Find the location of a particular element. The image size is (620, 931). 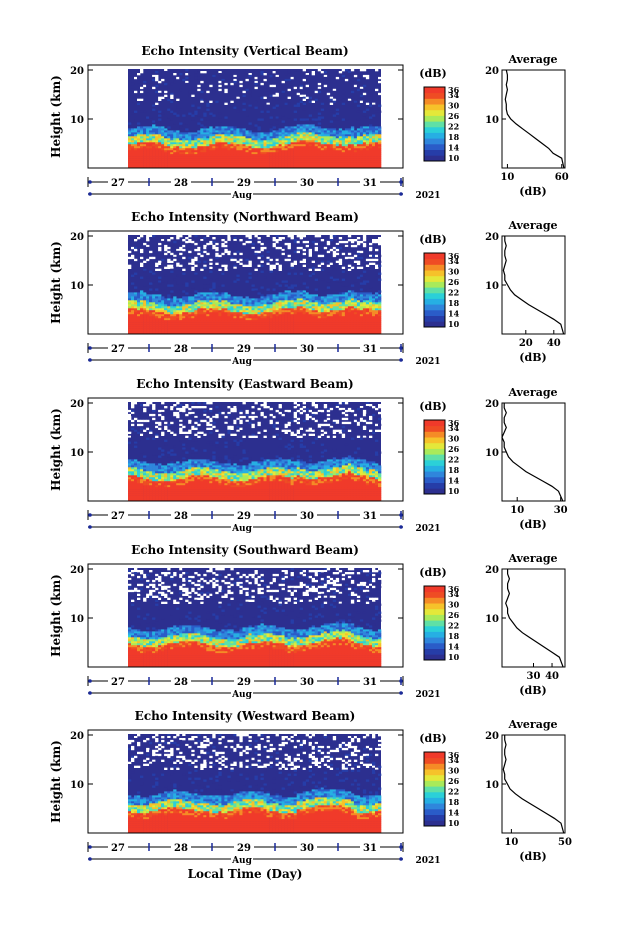

colorbar-swatch is located at coordinates (434, 152).